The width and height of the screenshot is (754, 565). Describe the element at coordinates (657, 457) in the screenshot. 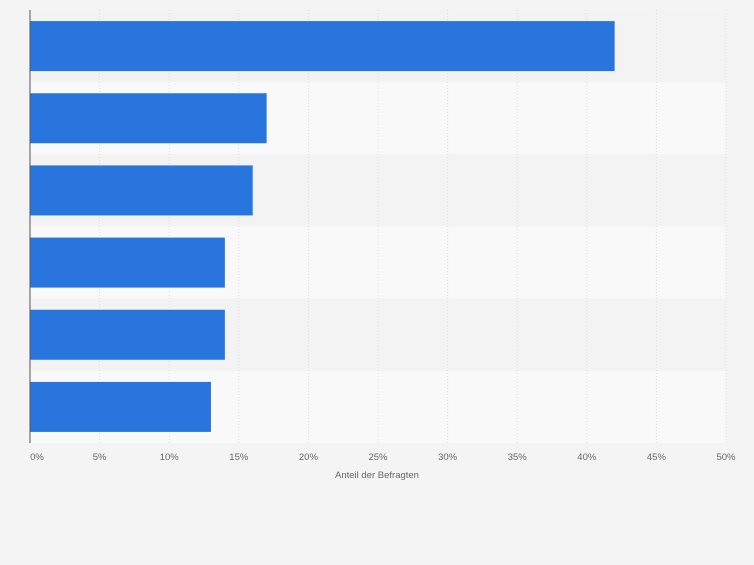

I see `x-tick-label: 45%` at that location.